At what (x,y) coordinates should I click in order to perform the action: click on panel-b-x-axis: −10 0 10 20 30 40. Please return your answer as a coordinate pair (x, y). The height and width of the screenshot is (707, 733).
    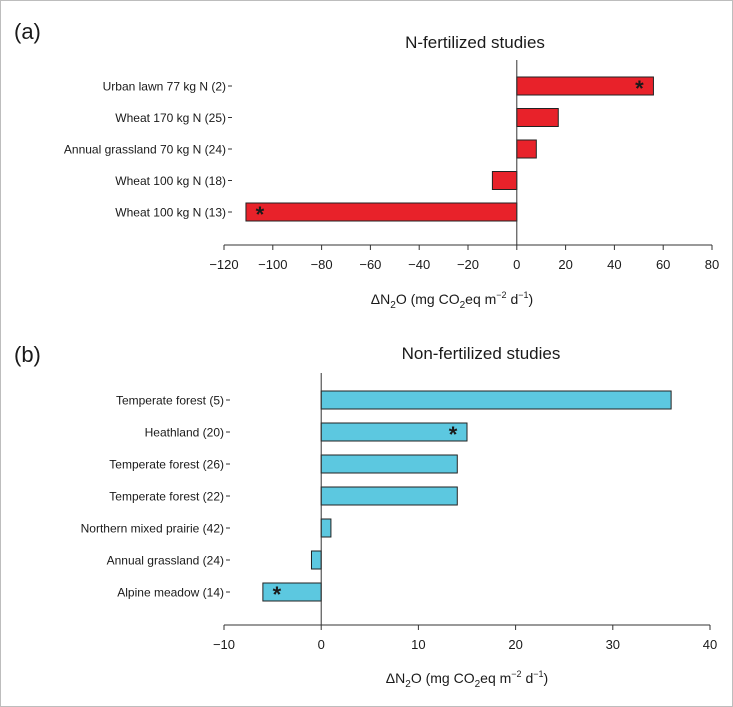
    Looking at the image, I should click on (465, 638).